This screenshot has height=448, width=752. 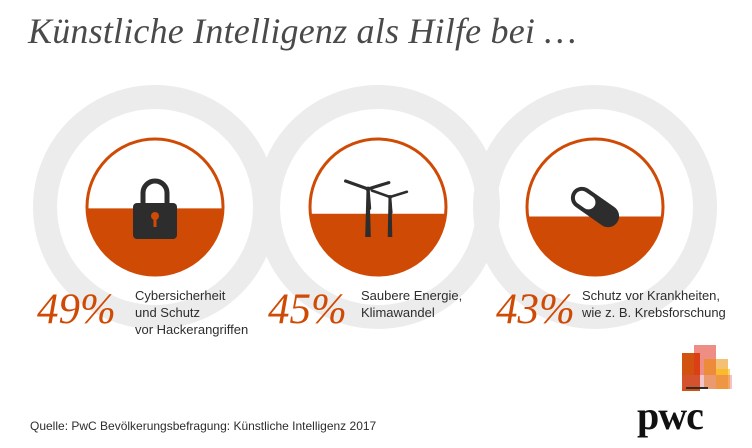 I want to click on wind-turbine-icon, so click(x=376, y=208).